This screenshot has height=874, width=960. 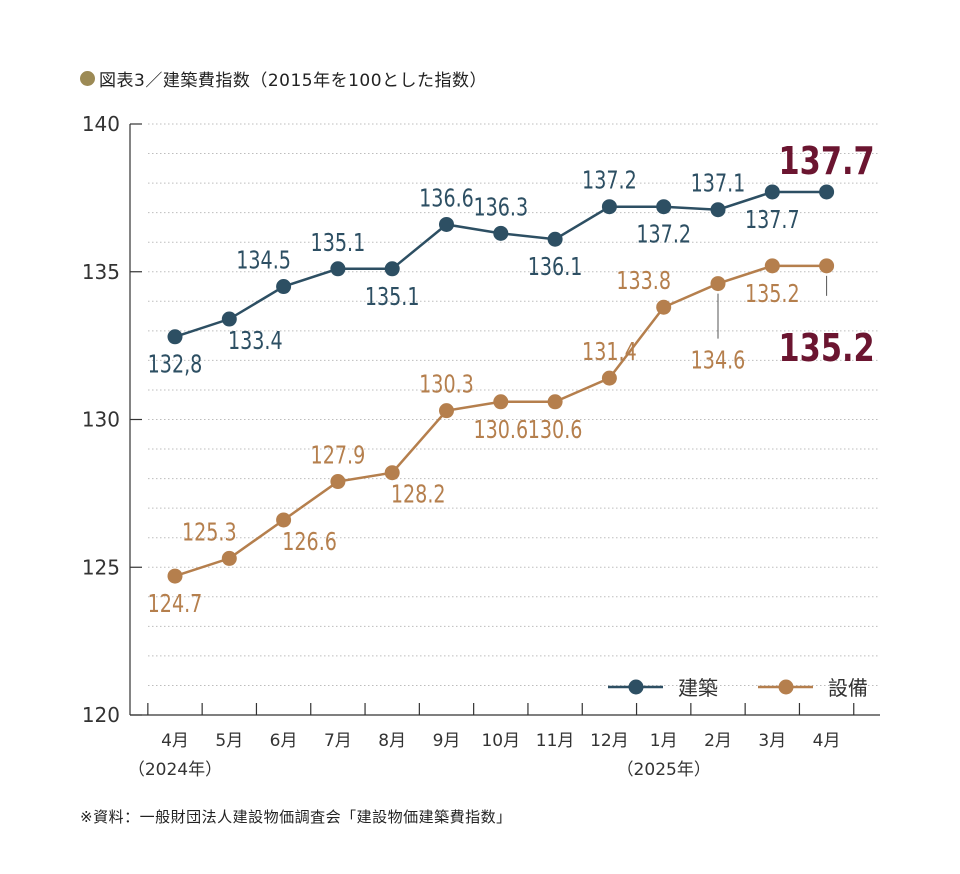 What do you see at coordinates (101, 567) in the screenshot?
I see `y-tick-label: 125` at bounding box center [101, 567].